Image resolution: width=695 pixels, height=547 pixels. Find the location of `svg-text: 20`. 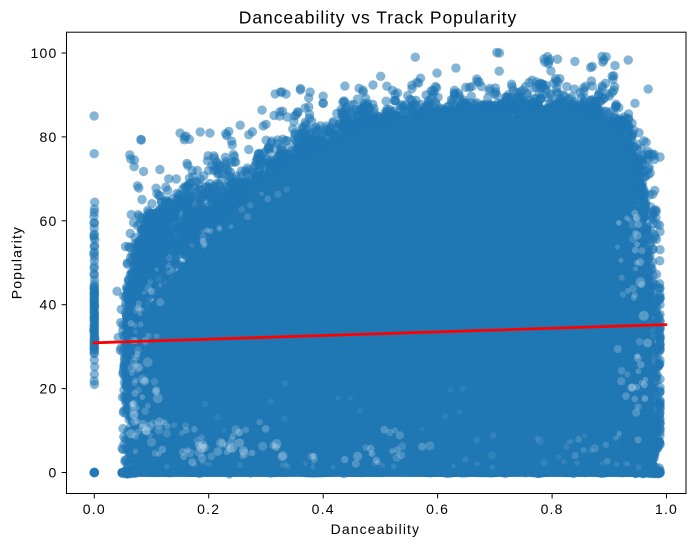

svg-text: 20 is located at coordinates (49, 389).